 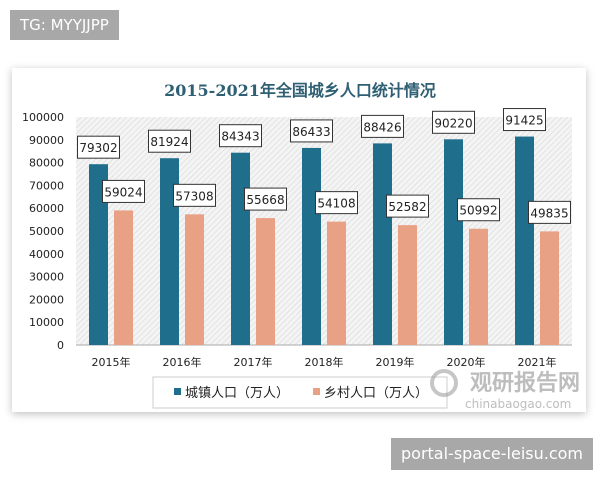 I want to click on data-label-rural: 54108, so click(x=336, y=204).